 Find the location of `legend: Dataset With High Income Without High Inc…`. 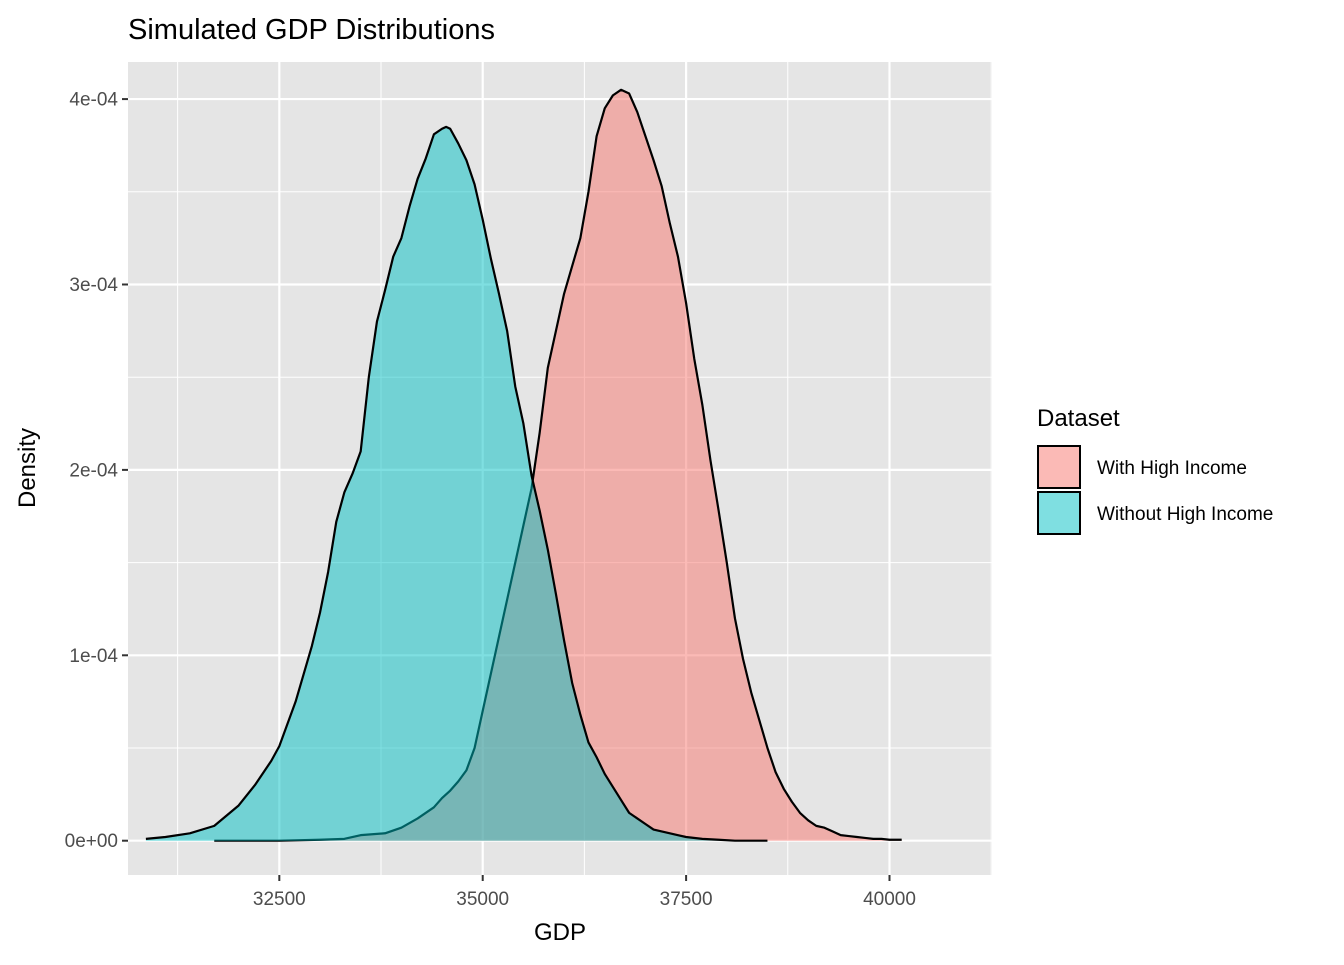

legend: Dataset With High Income Without High Inc… is located at coordinates (1155, 470).